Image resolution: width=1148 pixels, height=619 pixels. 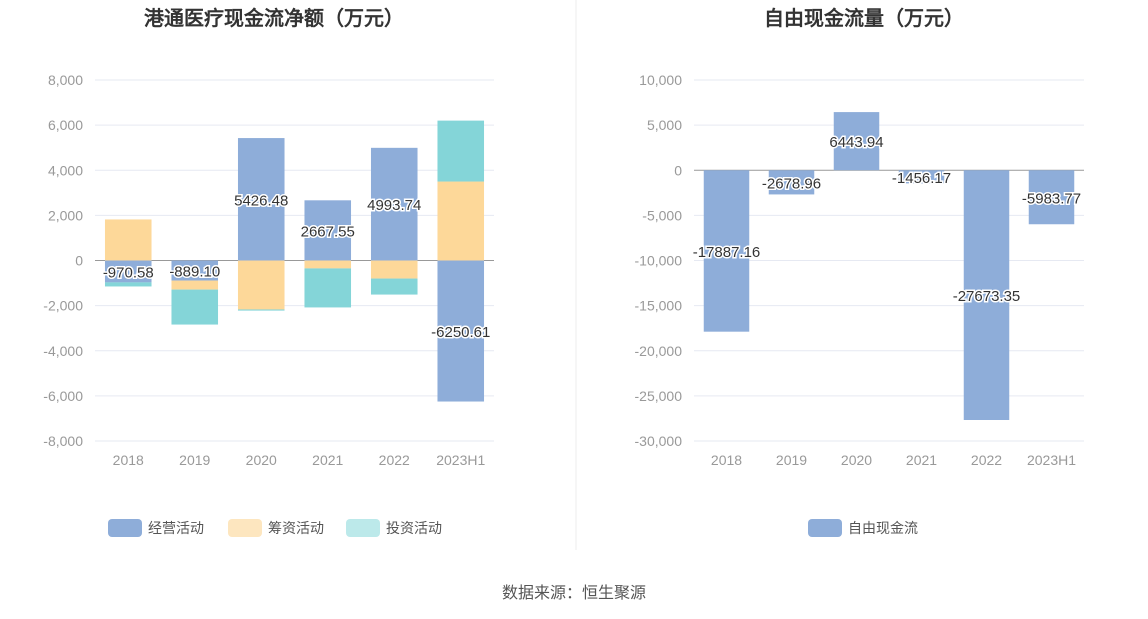 I want to click on y-tick-label: -5,000, so click(x=662, y=215).